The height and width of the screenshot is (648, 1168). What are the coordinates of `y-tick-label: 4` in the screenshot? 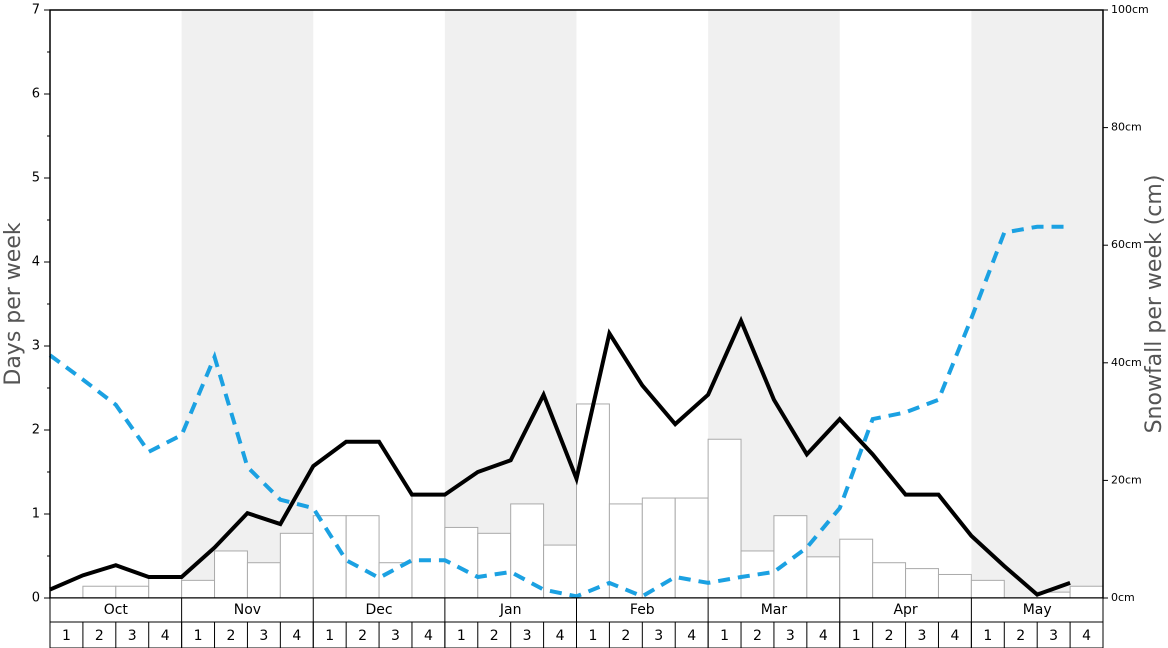 It's located at (36, 262).